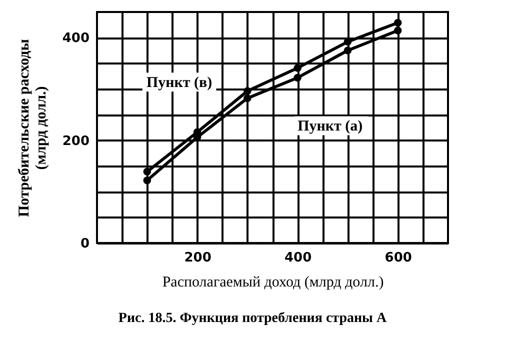  Describe the element at coordinates (273, 282) in the screenshot. I see `x-axis-title: Располагаемый доход (млрд долл.)` at that location.